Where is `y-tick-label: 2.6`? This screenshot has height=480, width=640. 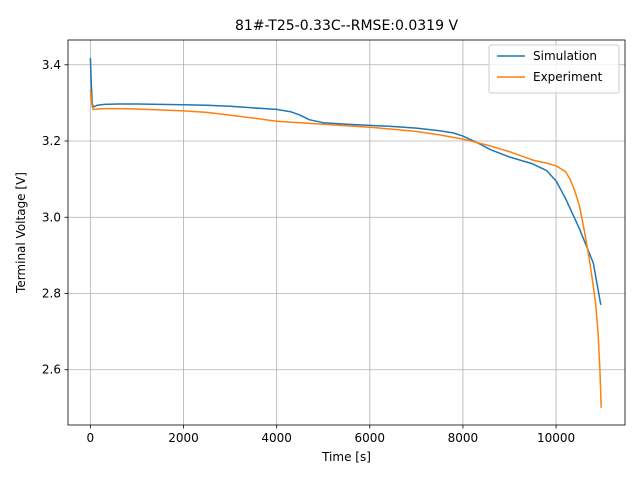 y-tick-label: 2.6 is located at coordinates (51, 370).